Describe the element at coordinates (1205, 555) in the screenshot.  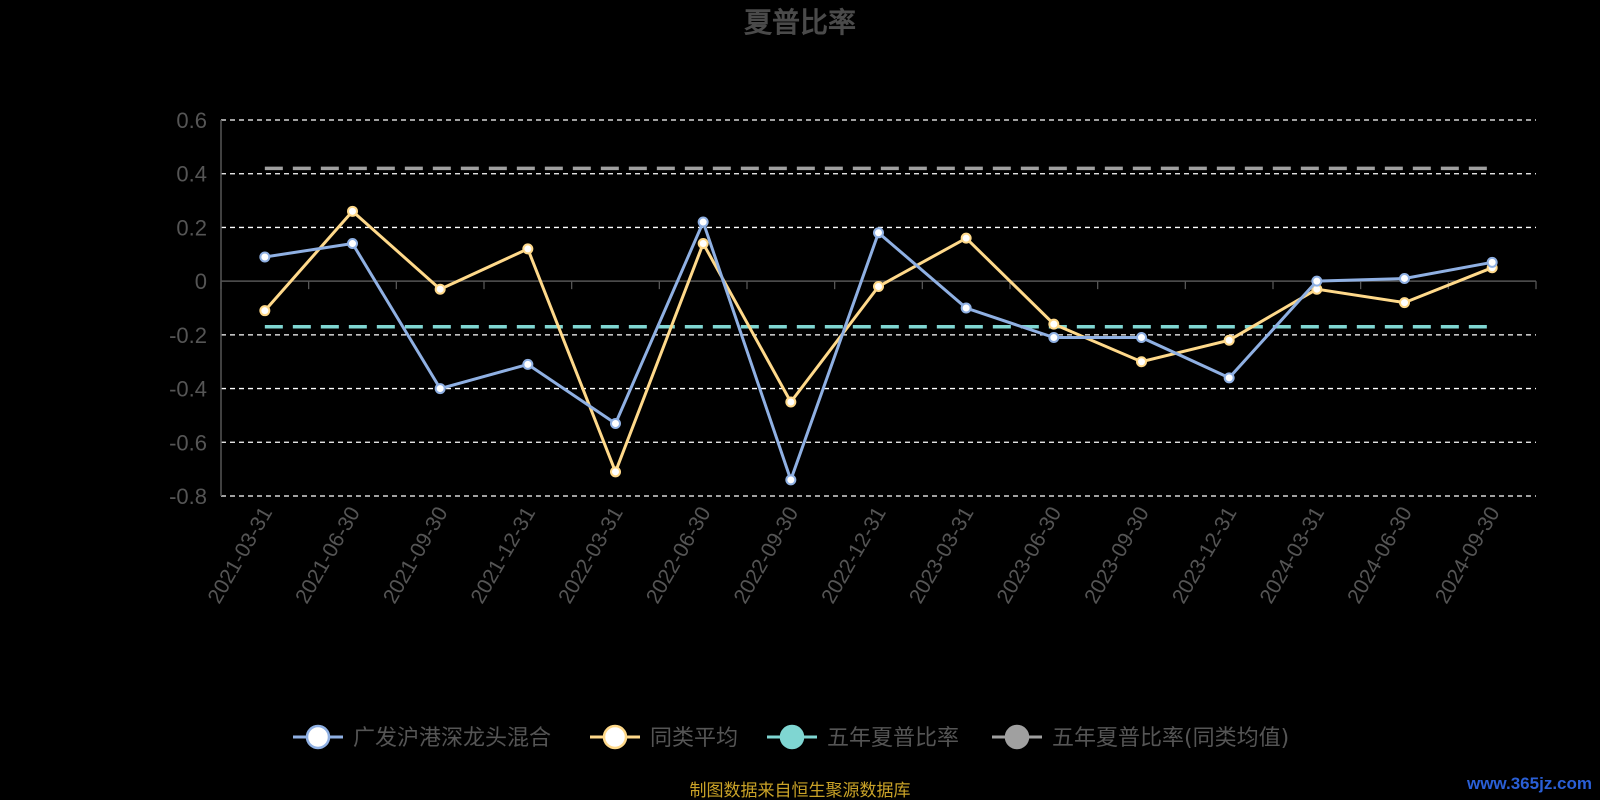
I see `x-tick-label: 2023-12-31` at that location.